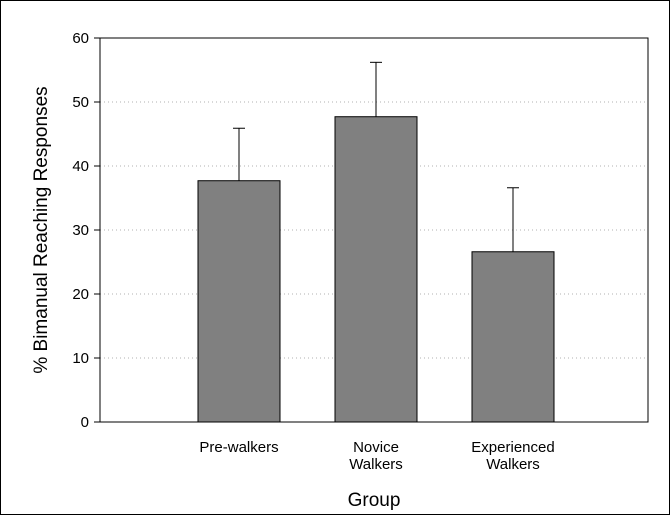 Image resolution: width=670 pixels, height=515 pixels. What do you see at coordinates (80, 230) in the screenshot?
I see `y-tick-label: 30` at bounding box center [80, 230].